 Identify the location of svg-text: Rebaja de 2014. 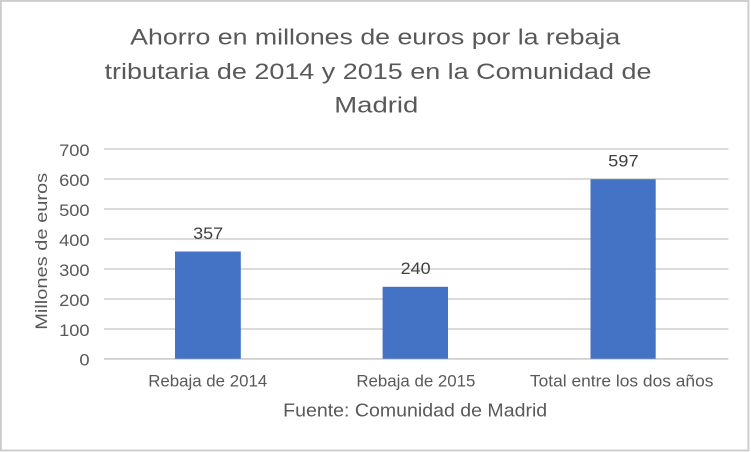
(207, 381).